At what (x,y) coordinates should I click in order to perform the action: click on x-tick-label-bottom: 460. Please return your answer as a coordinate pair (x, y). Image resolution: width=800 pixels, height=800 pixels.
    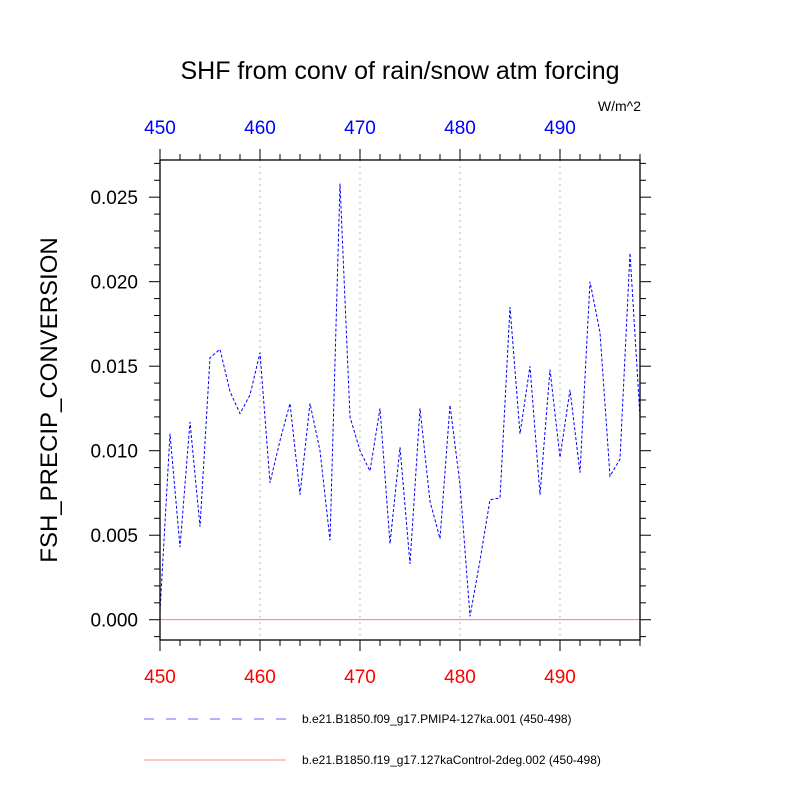
    Looking at the image, I should click on (260, 677).